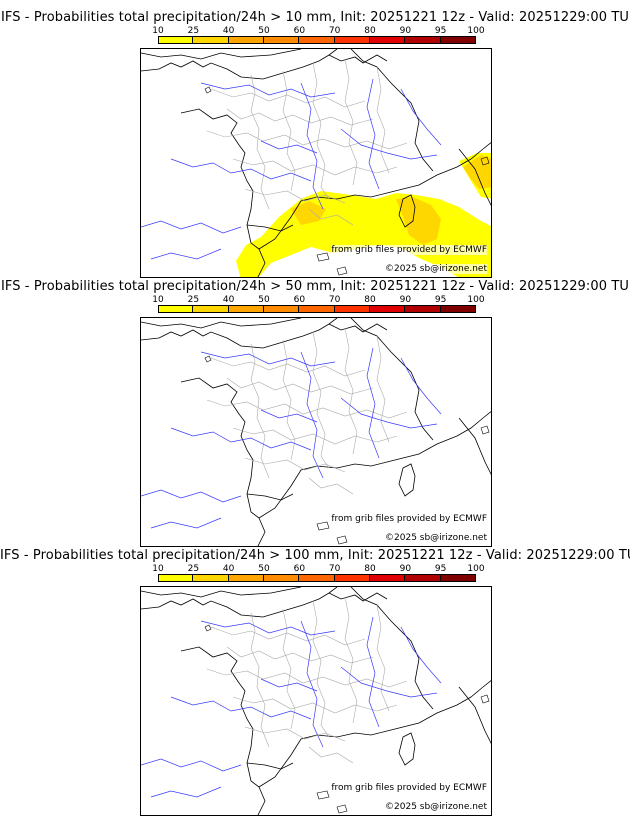 The image size is (630, 828). Describe the element at coordinates (264, 31) in the screenshot. I see `colorbar-tick-label: 50` at that location.